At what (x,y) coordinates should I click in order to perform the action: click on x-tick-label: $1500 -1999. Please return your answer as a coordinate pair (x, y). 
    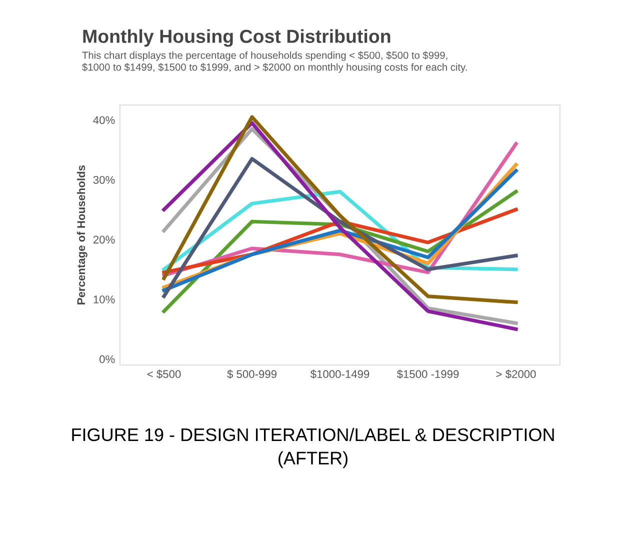
    Looking at the image, I should click on (427, 374).